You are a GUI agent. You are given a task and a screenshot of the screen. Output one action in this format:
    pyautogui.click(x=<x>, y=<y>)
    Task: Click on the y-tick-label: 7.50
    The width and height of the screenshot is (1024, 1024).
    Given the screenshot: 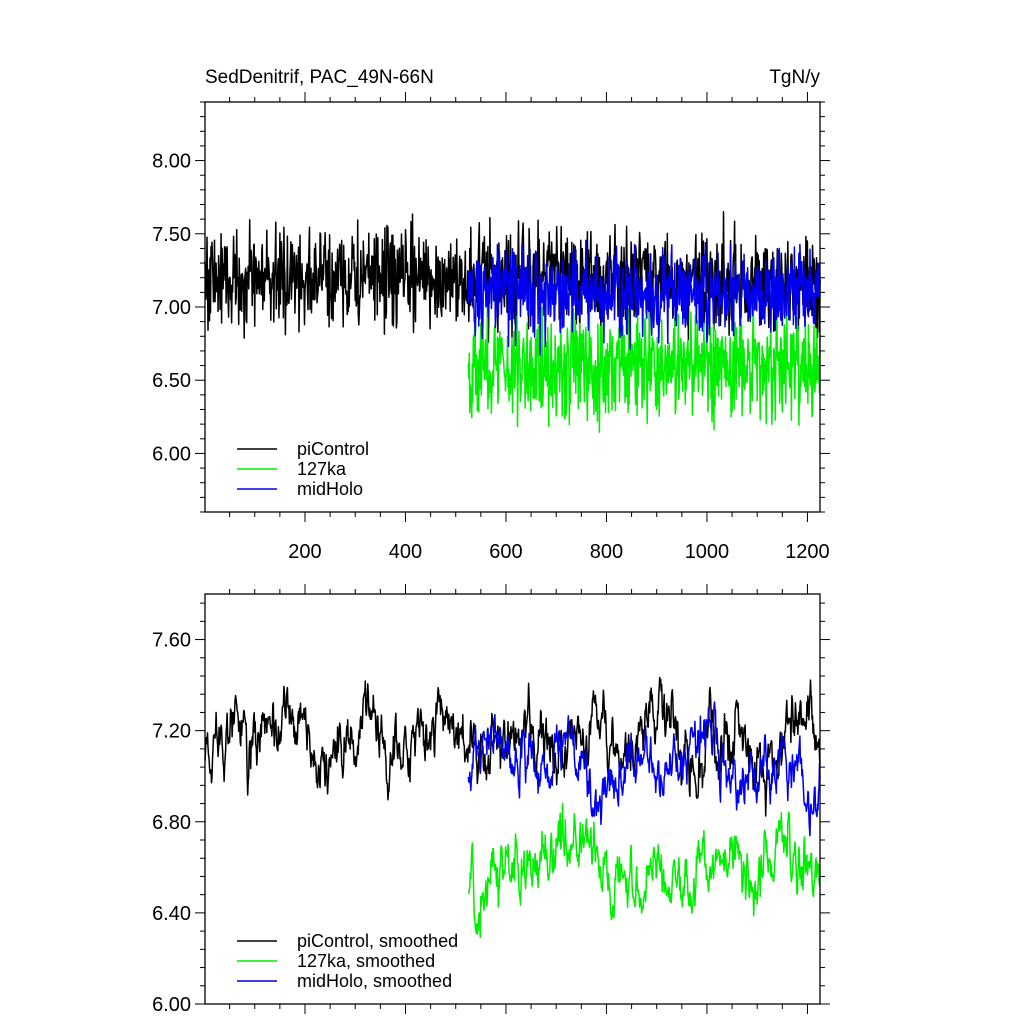 What is the action you would take?
    pyautogui.click(x=171, y=235)
    